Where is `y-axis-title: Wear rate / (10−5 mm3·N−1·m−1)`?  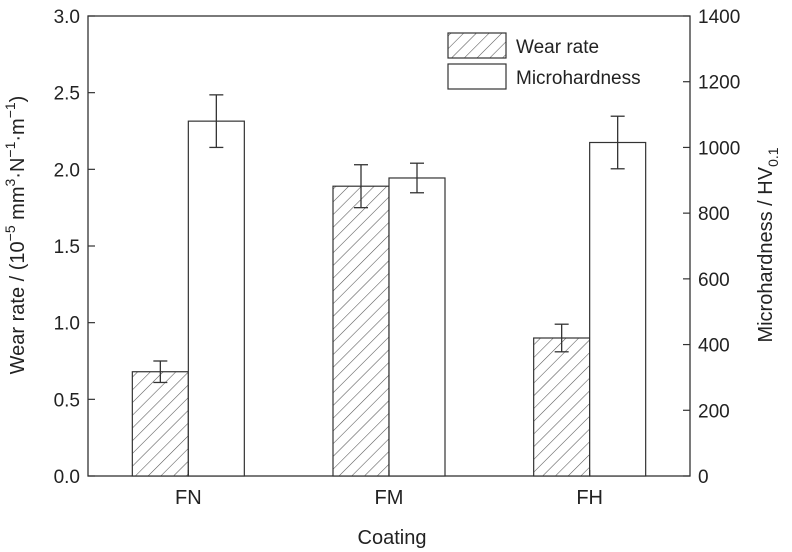 y-axis-title: Wear rate / (10−5 mm3·N−1·m−1) is located at coordinates (15, 235).